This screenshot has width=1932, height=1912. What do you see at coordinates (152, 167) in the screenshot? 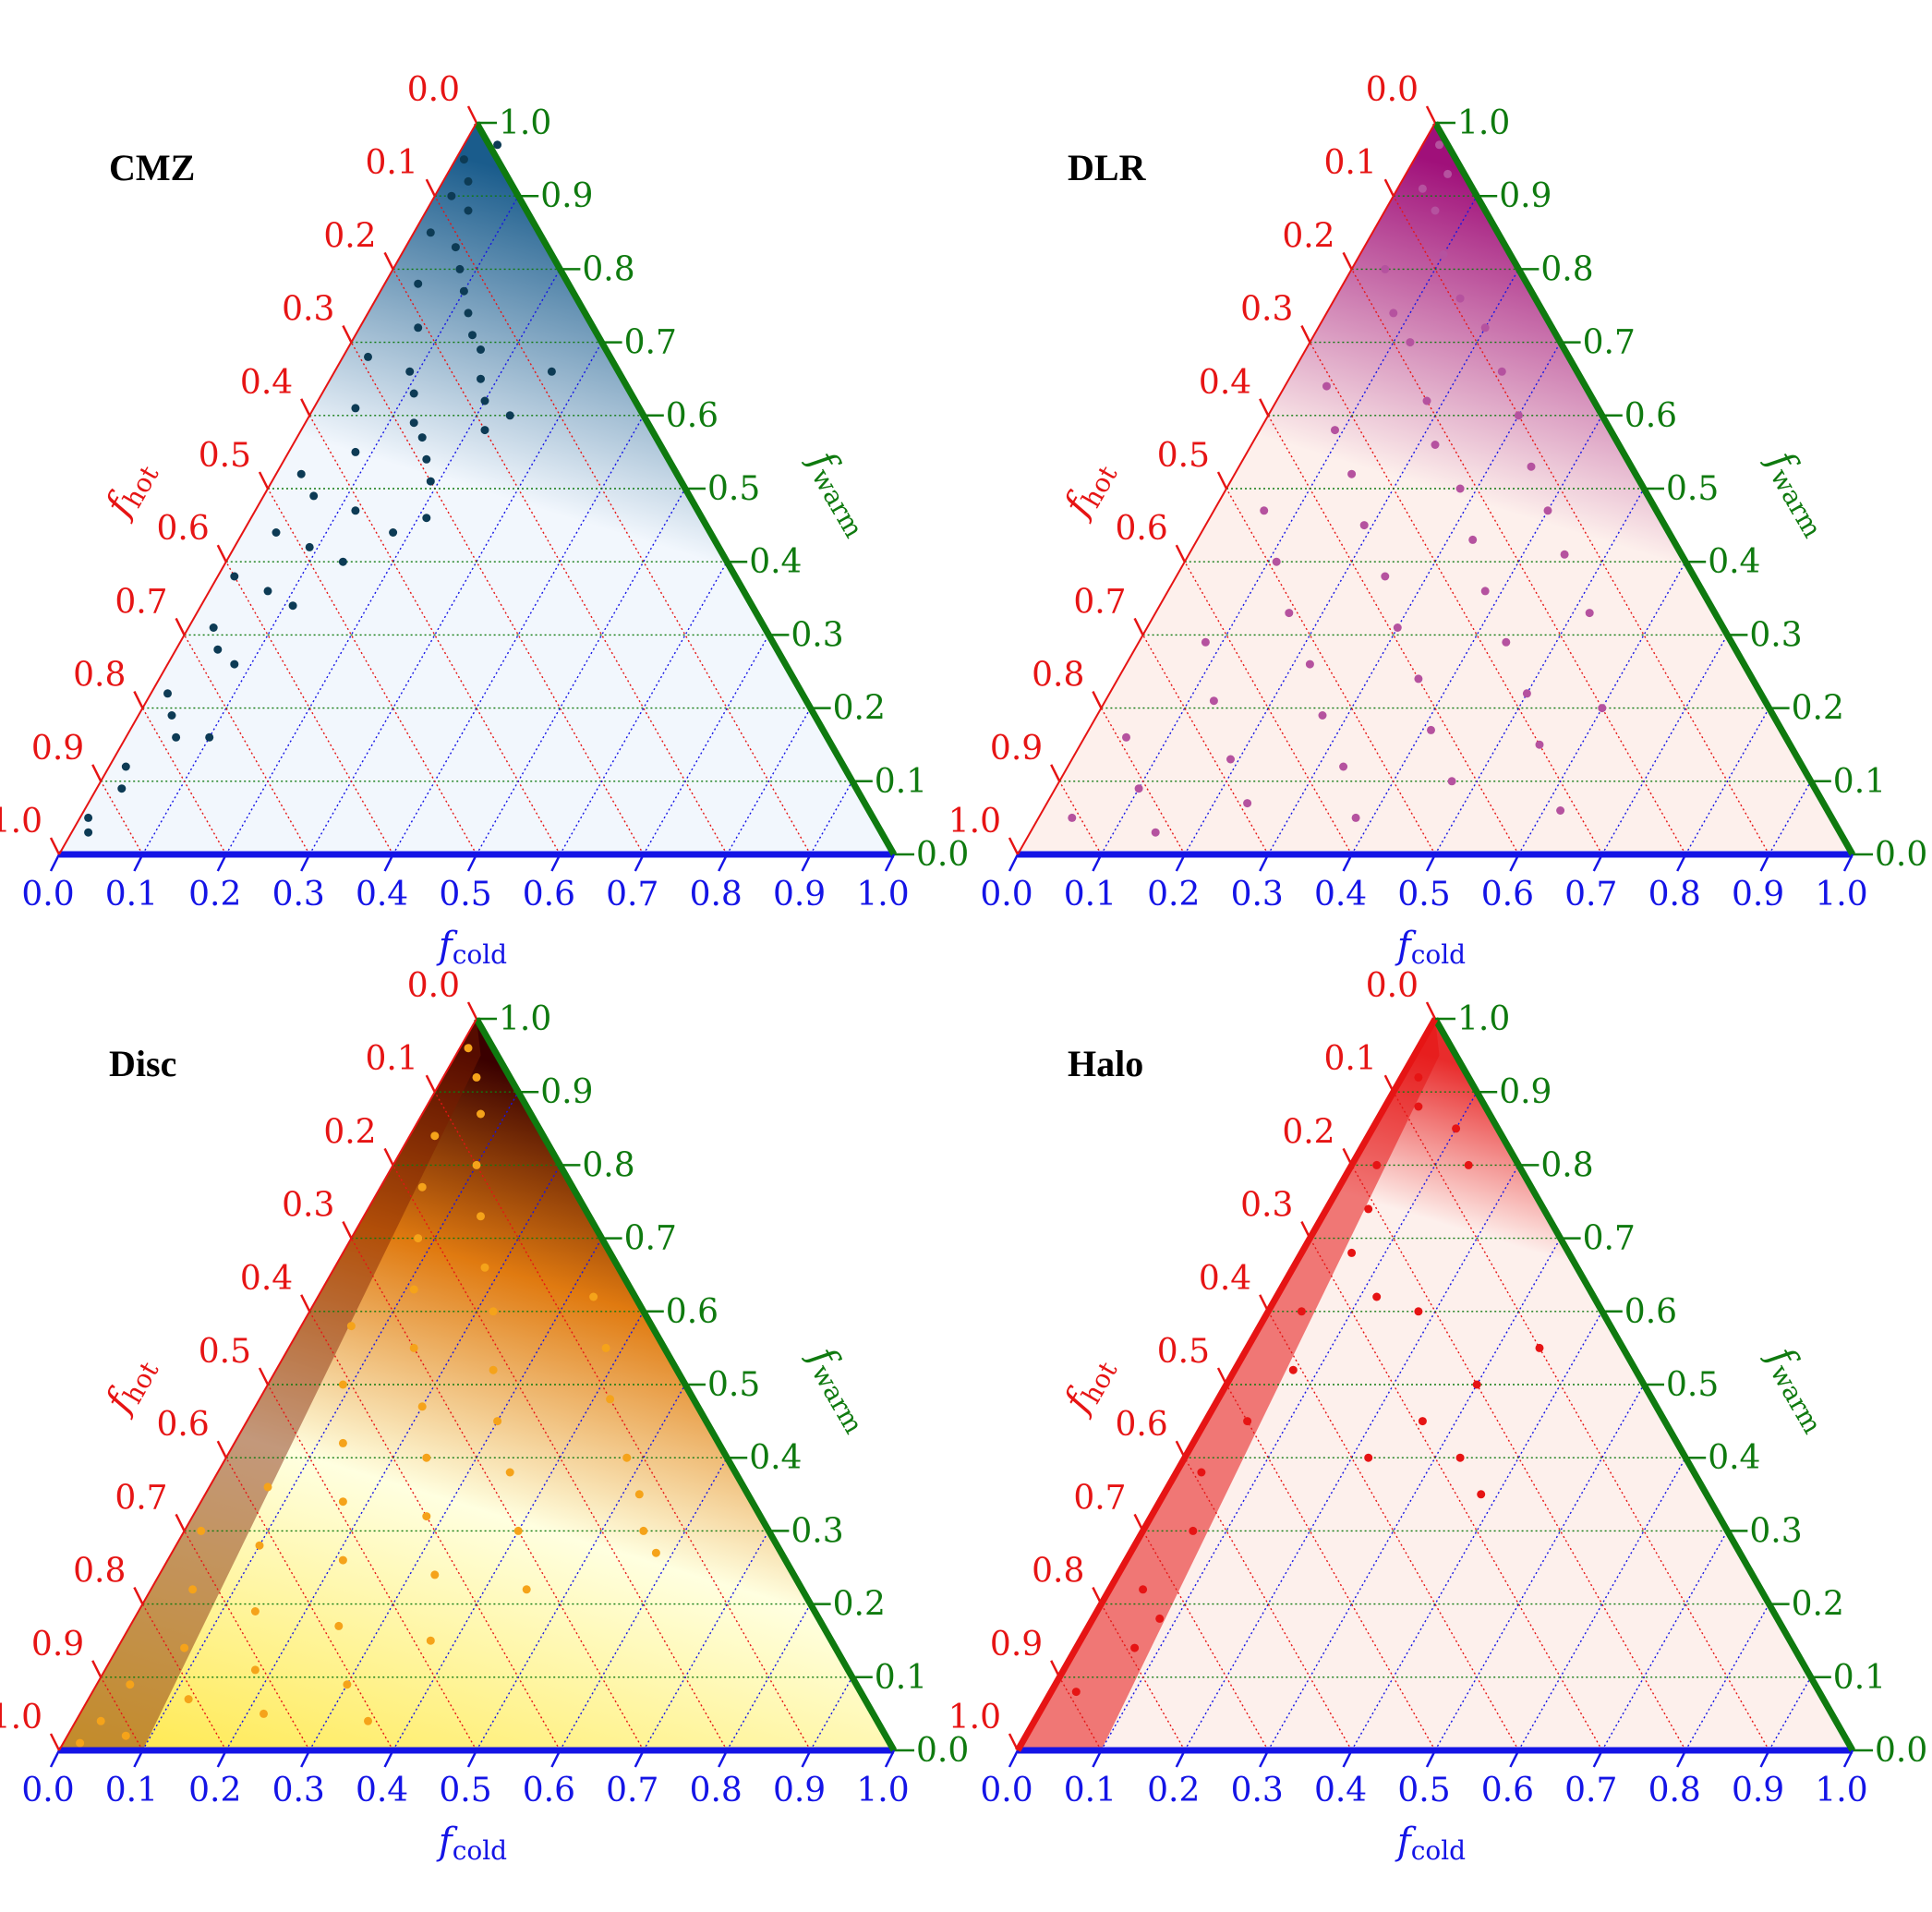
I see `panel-title: CMZ` at bounding box center [152, 167].